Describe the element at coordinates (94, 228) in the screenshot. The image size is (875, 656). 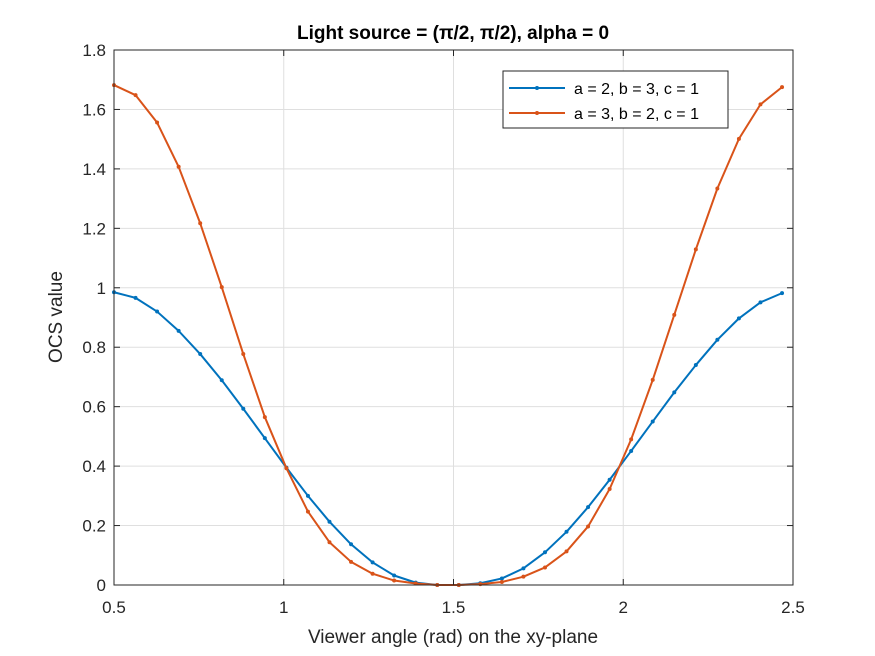
I see `y-tick-label: 1.2` at that location.